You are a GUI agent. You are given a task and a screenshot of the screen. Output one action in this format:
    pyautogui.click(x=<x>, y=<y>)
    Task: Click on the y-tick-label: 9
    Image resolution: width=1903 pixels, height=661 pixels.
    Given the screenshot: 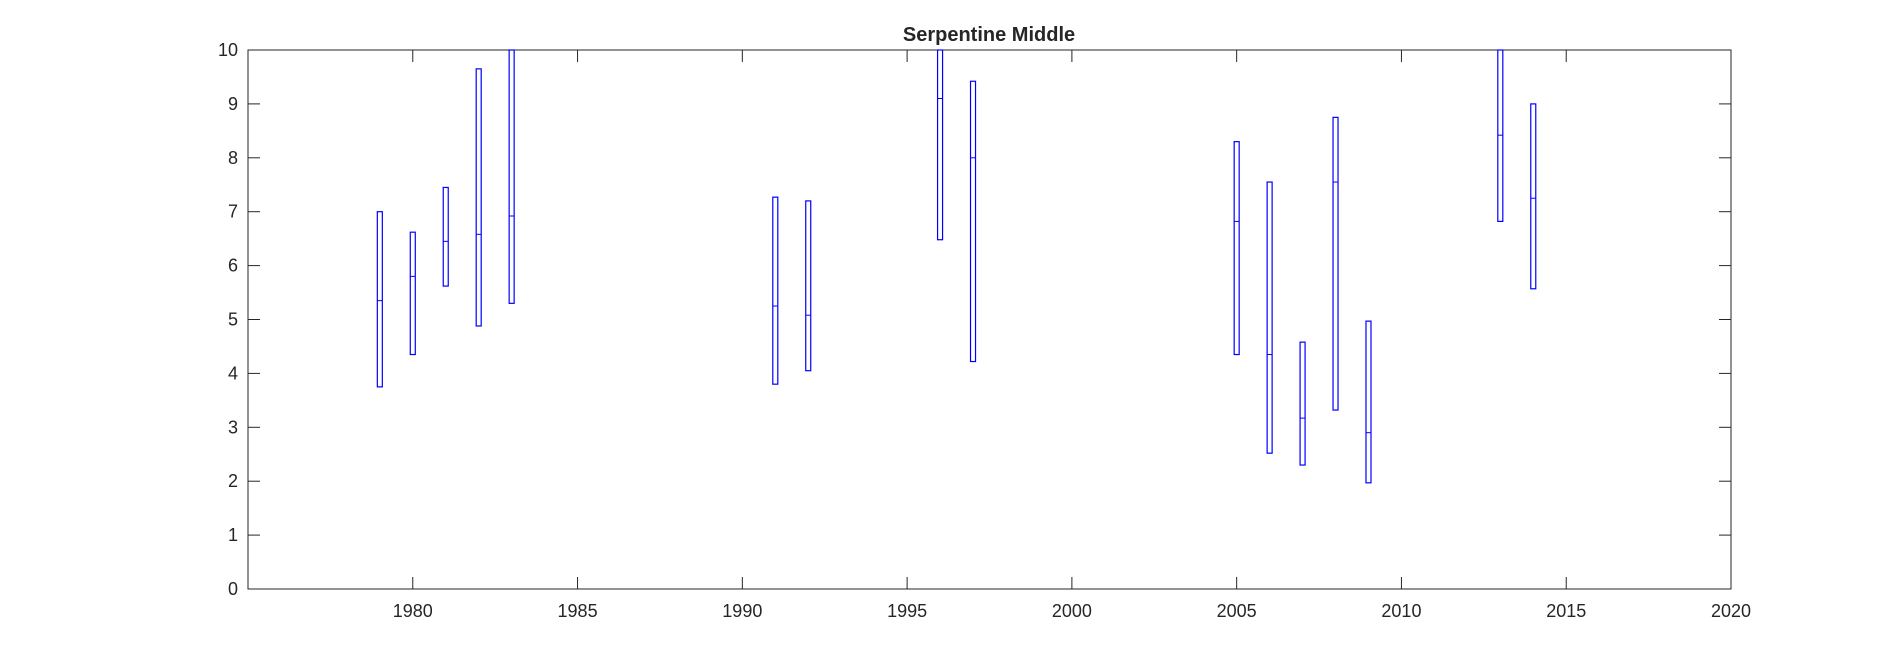 What is the action you would take?
    pyautogui.click(x=233, y=104)
    